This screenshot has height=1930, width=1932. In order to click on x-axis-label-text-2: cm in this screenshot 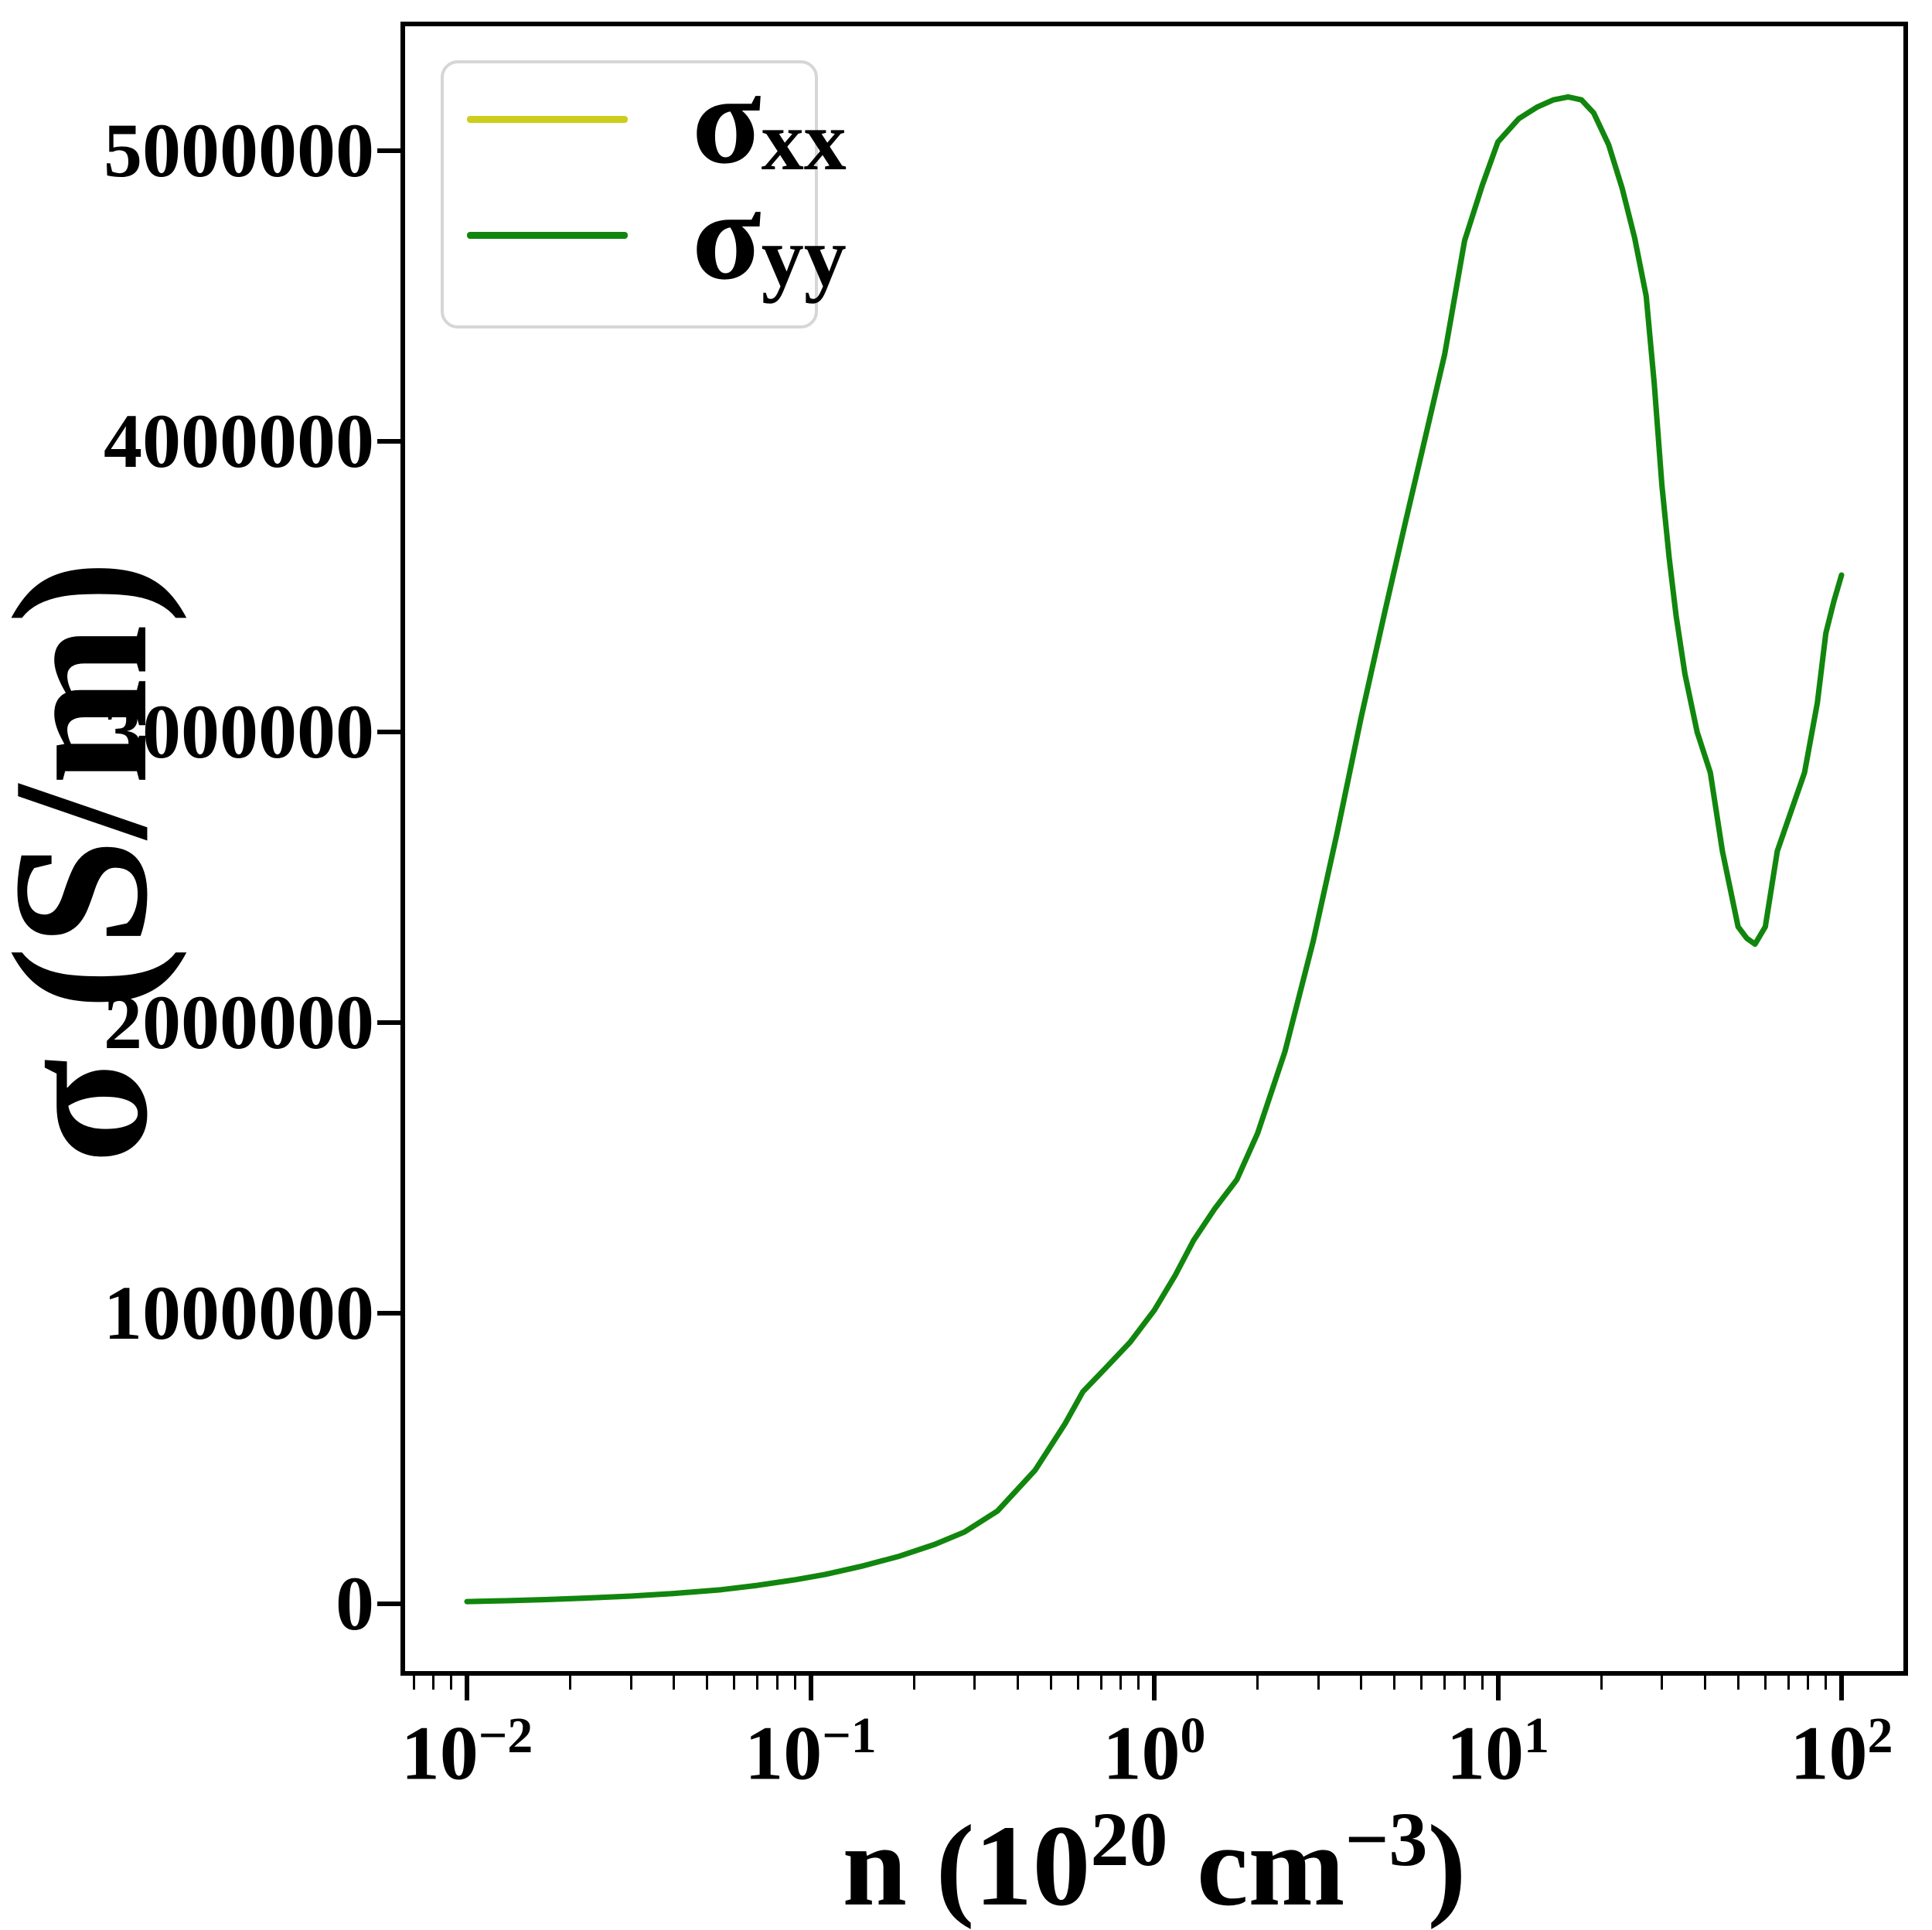, I will do `click(1256, 1866)`.